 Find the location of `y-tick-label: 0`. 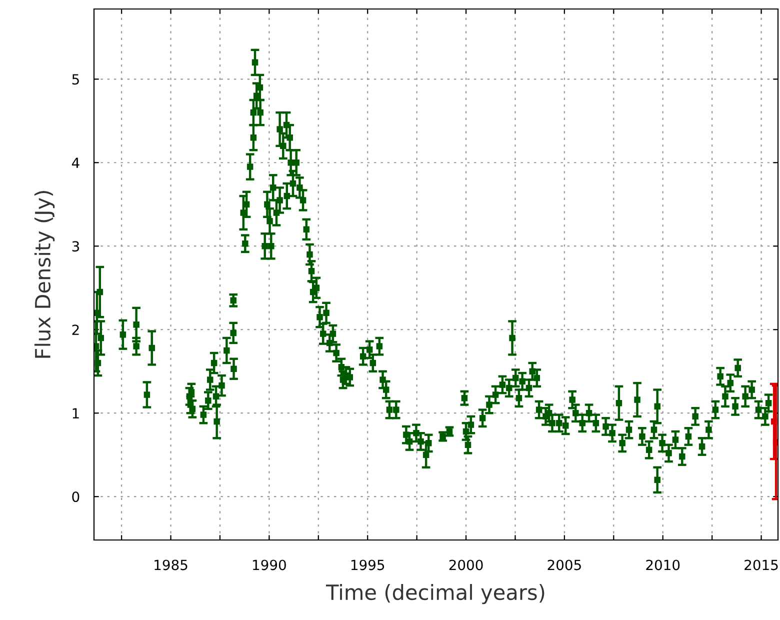

y-tick-label: 0 is located at coordinates (76, 497).